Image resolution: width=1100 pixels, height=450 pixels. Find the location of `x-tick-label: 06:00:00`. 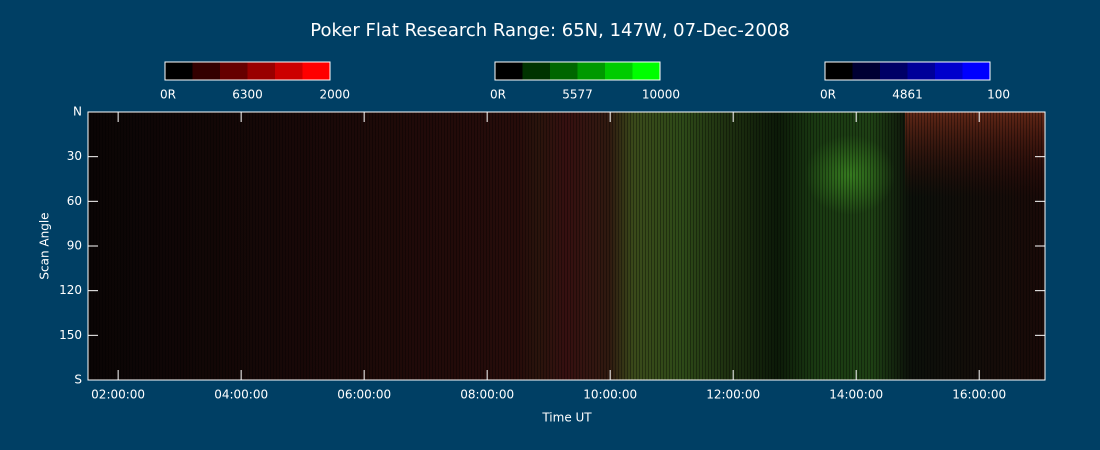

x-tick-label: 06:00:00 is located at coordinates (364, 395).